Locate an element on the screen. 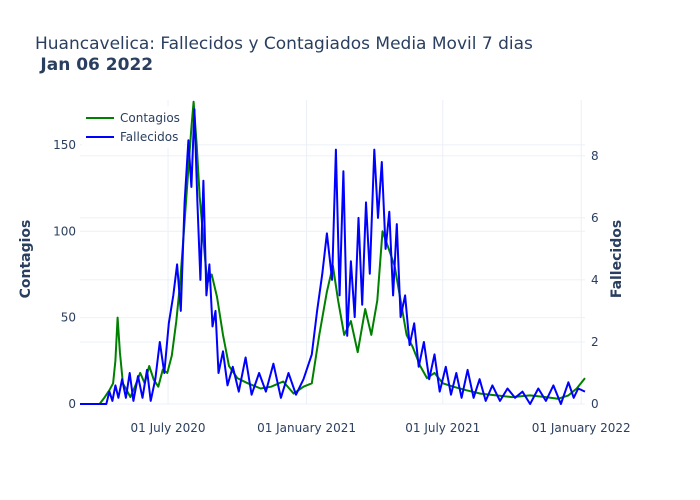  y-right-ticks: 0 2 4 6 8 is located at coordinates (595, 280).